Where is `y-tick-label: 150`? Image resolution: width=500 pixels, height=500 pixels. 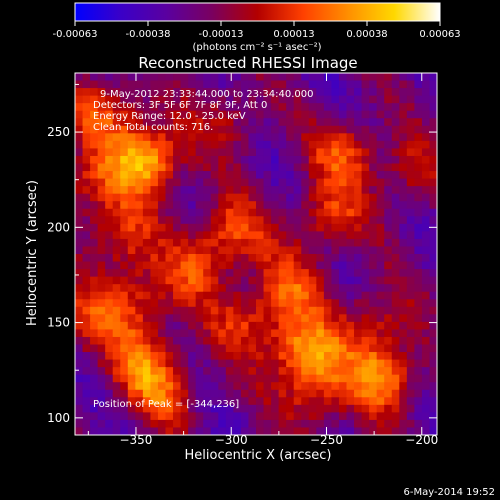 y-tick-label: 150 is located at coordinates (58, 323).